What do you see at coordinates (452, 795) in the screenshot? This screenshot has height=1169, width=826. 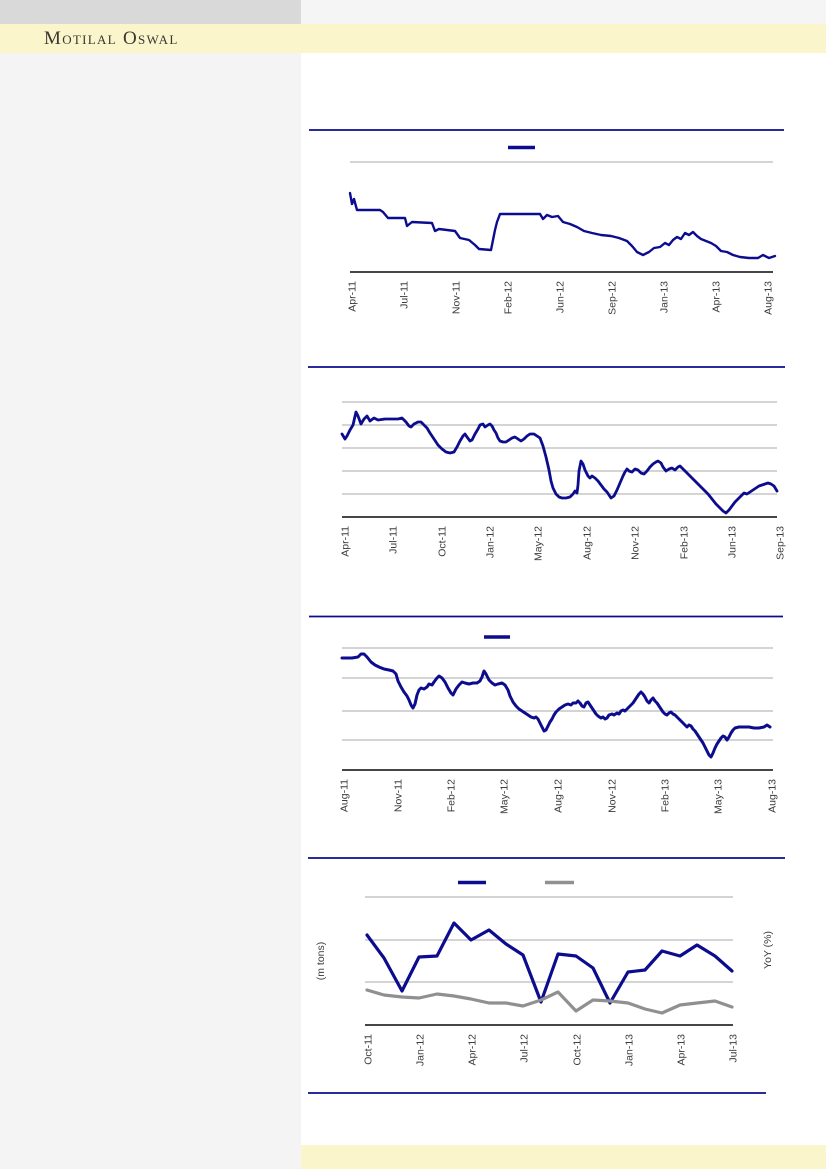 I see `chart-3-x-tick-label: Feb-12` at bounding box center [452, 795].